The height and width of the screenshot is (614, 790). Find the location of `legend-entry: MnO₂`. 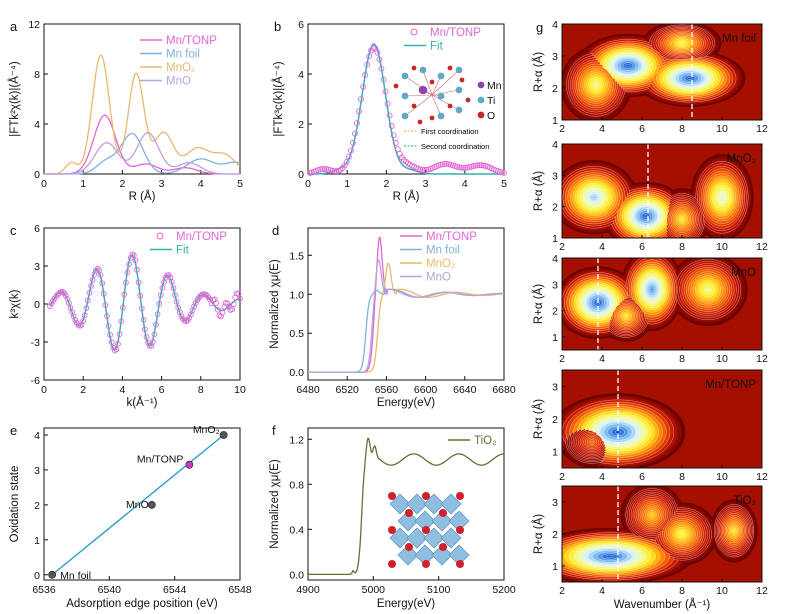

legend-entry: MnO₂ is located at coordinates (440, 264).